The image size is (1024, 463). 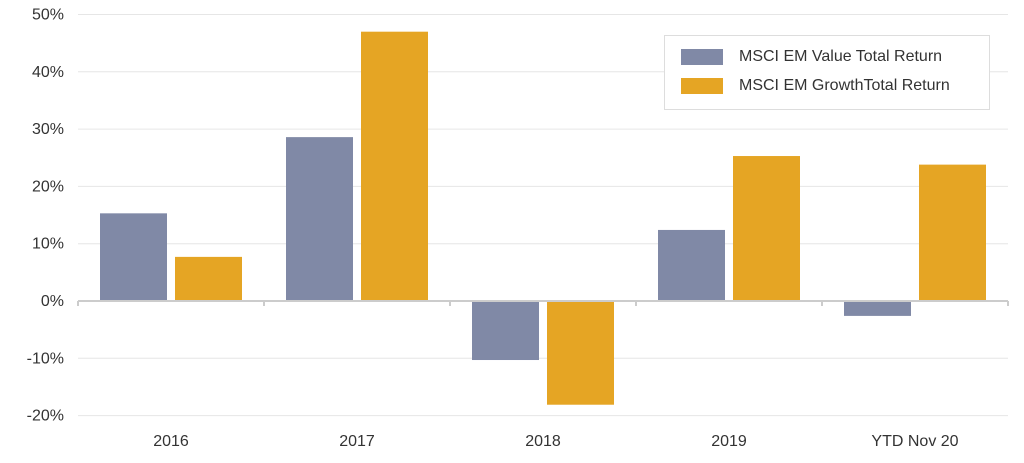 I want to click on y-tick-label: 0%, so click(x=52, y=301).